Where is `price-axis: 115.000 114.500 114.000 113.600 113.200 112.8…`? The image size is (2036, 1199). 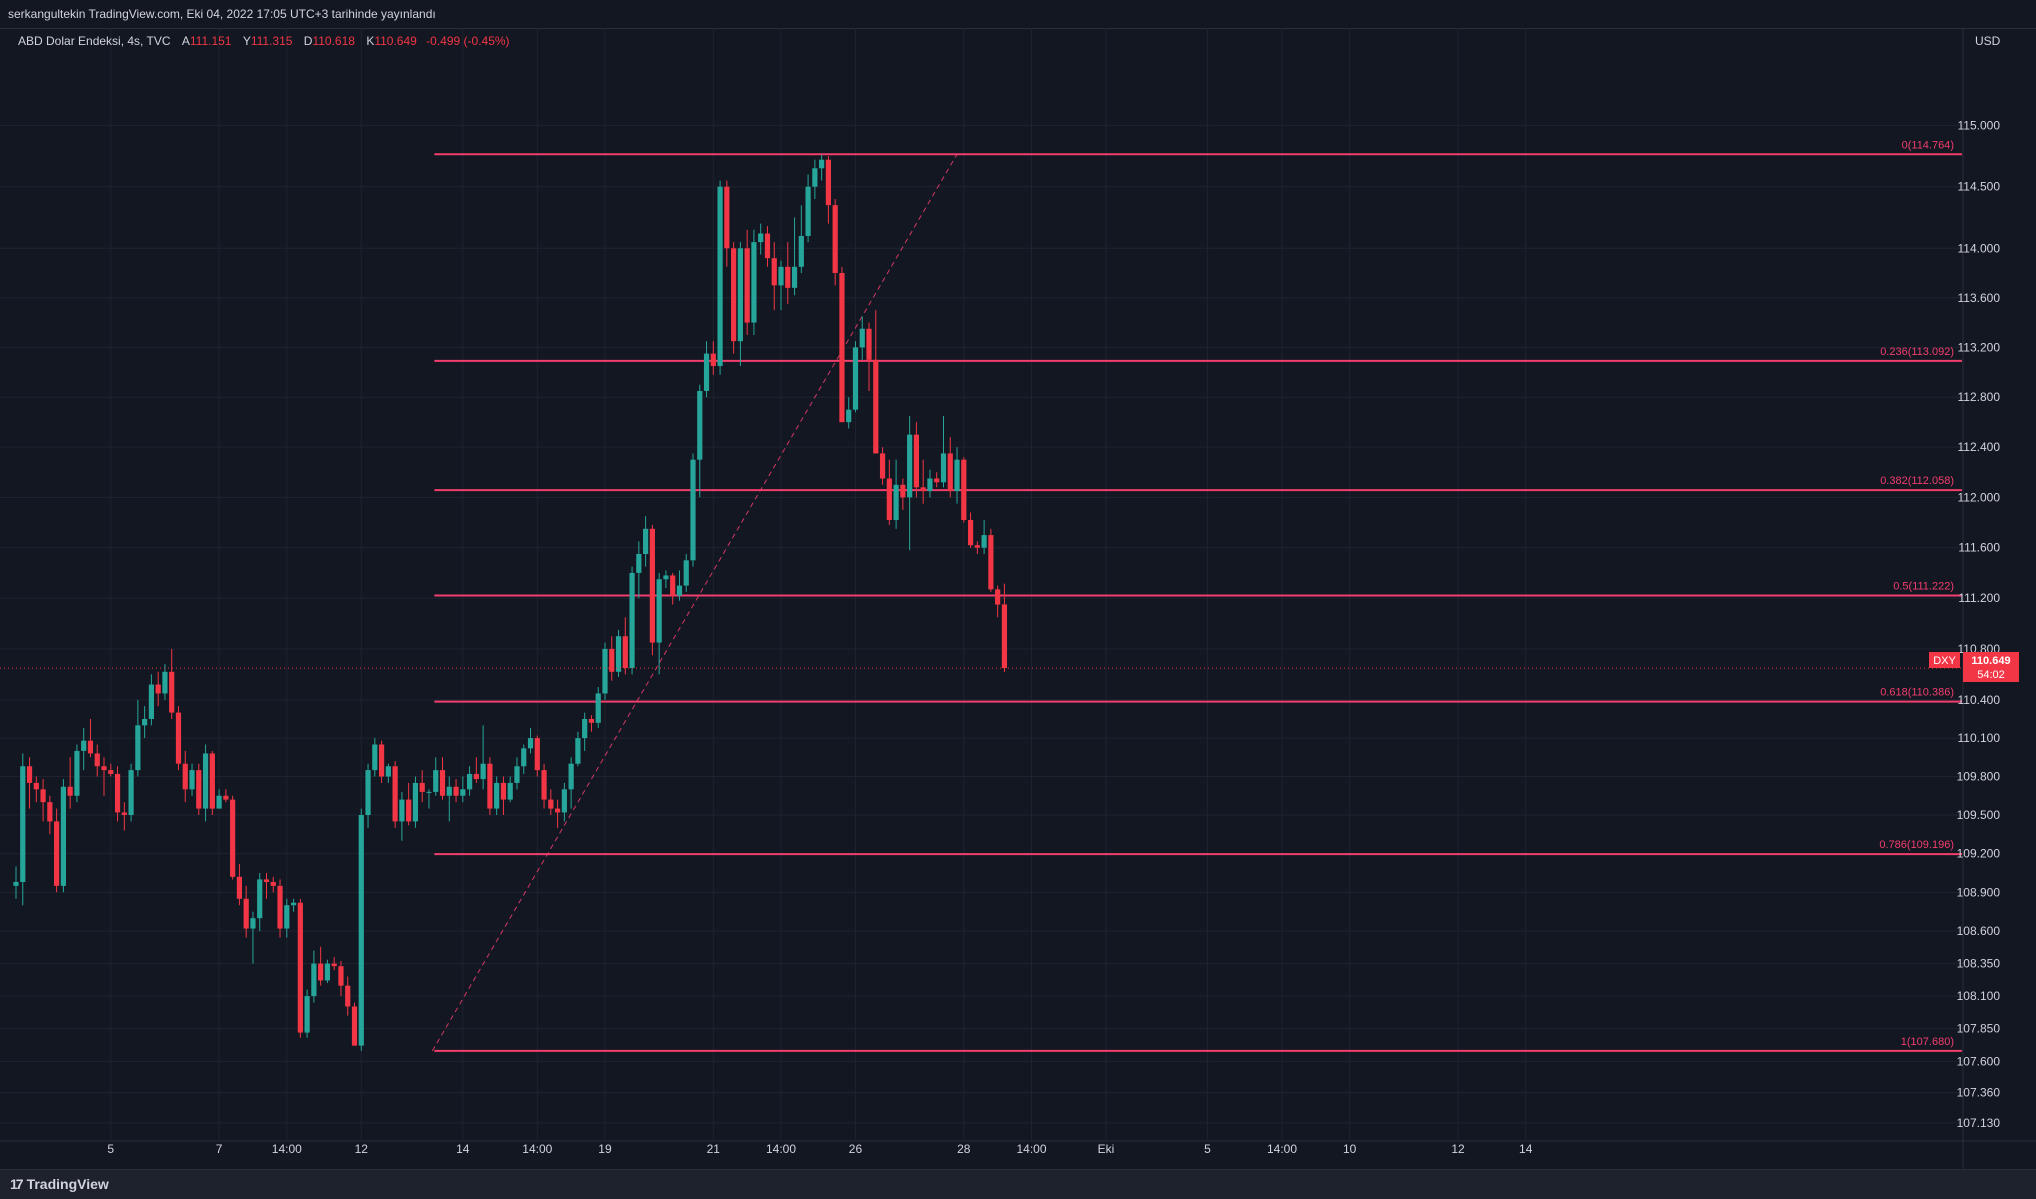
price-axis: 115.000 114.500 114.000 113.600 113.200 112.8… is located at coordinates (1979, 624).